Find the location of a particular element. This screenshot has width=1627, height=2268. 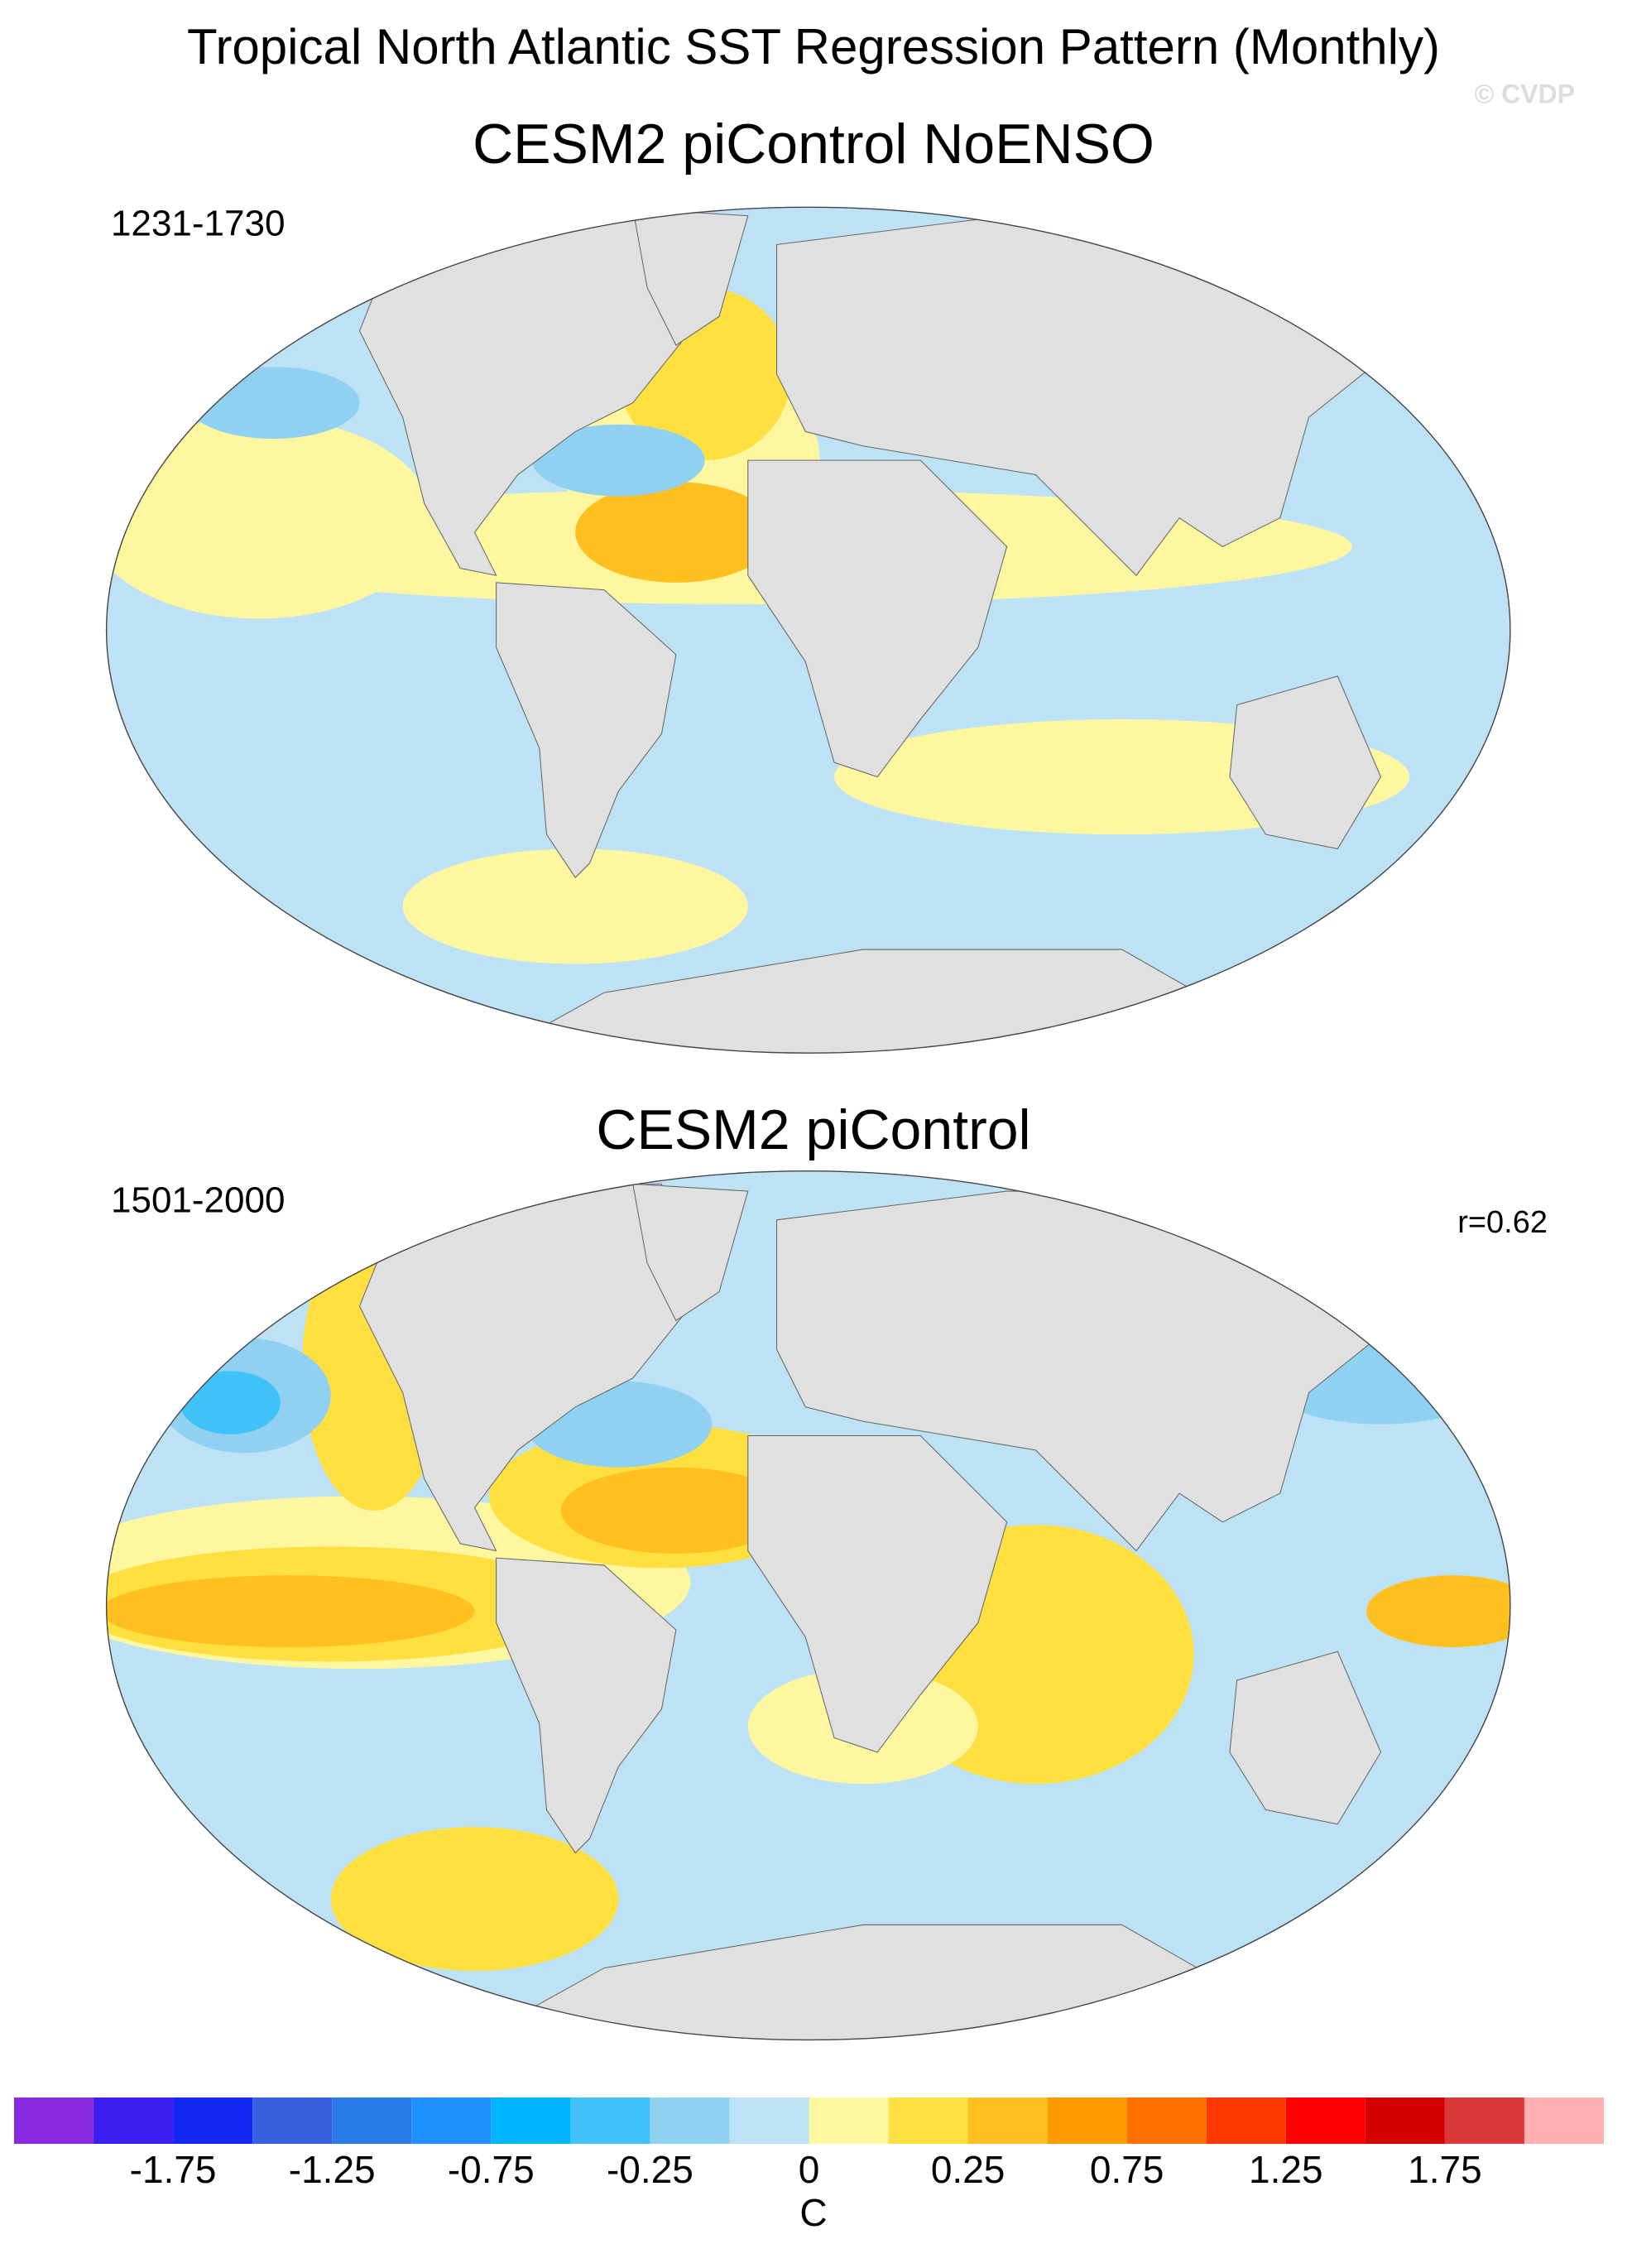

colorbar-label: -1.25 is located at coordinates (332, 2169).